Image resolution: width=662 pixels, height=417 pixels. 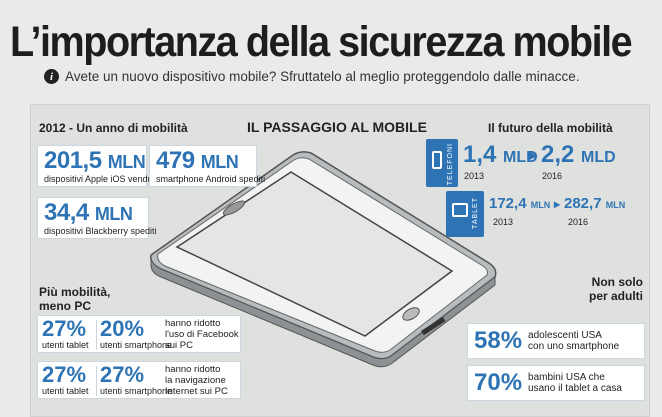 I want to click on stat-value: 34,4, so click(x=66, y=212).